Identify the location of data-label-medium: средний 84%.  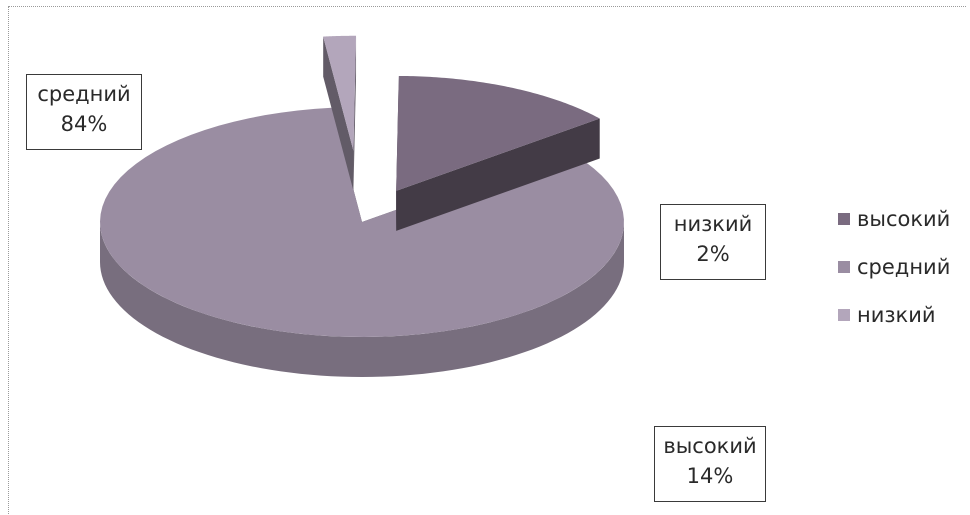
(84, 112).